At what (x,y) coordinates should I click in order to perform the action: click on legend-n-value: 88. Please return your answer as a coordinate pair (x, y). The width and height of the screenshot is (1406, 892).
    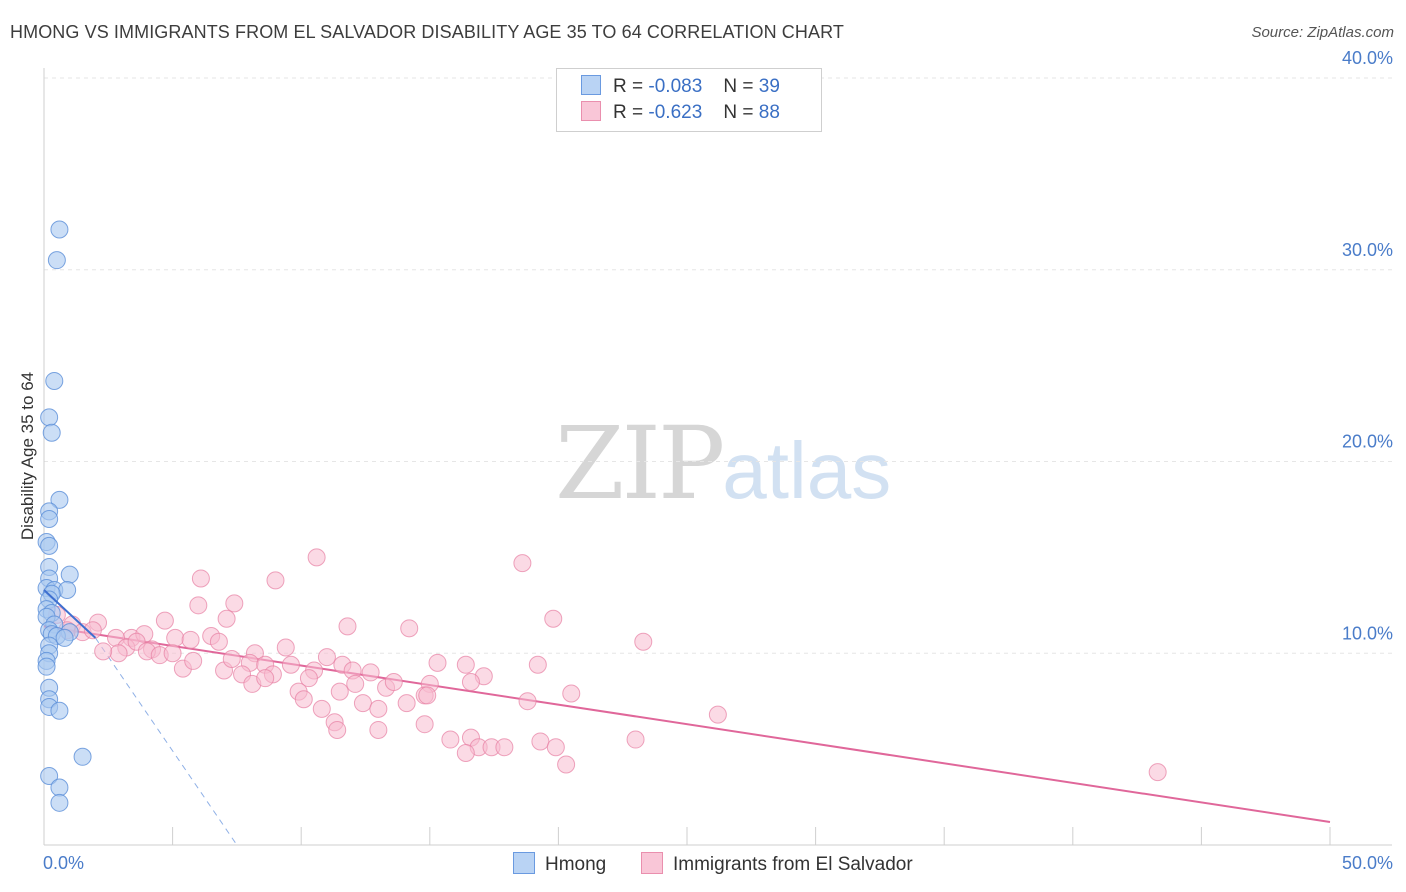
    Looking at the image, I should click on (769, 112).